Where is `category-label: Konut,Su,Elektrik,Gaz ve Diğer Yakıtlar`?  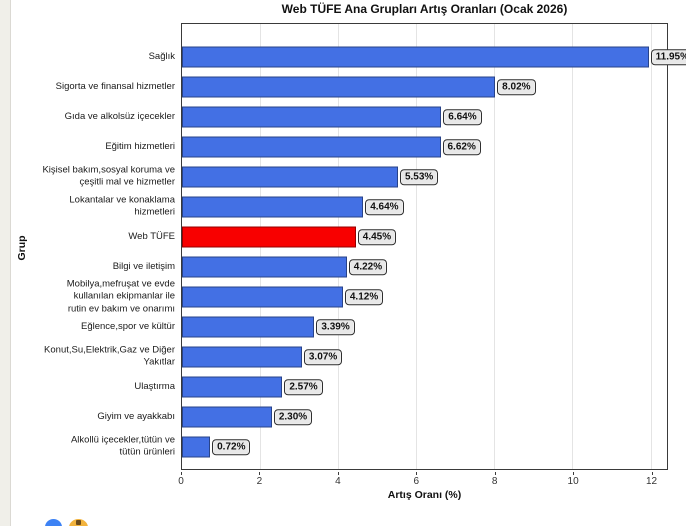 category-label: Konut,Su,Elektrik,Gaz ve Diğer Yakıtlar is located at coordinates (109, 356).